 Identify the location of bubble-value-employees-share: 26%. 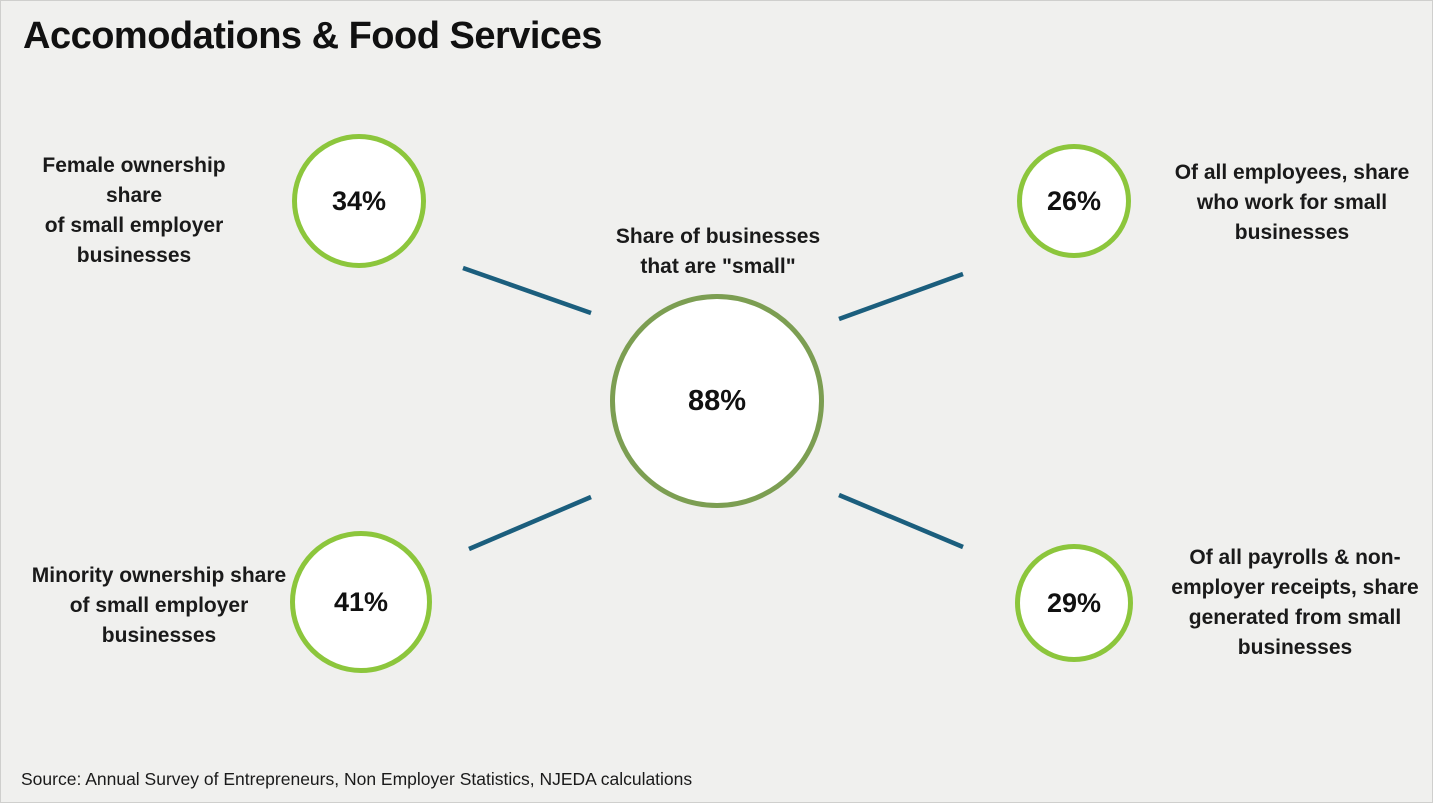
(1074, 200).